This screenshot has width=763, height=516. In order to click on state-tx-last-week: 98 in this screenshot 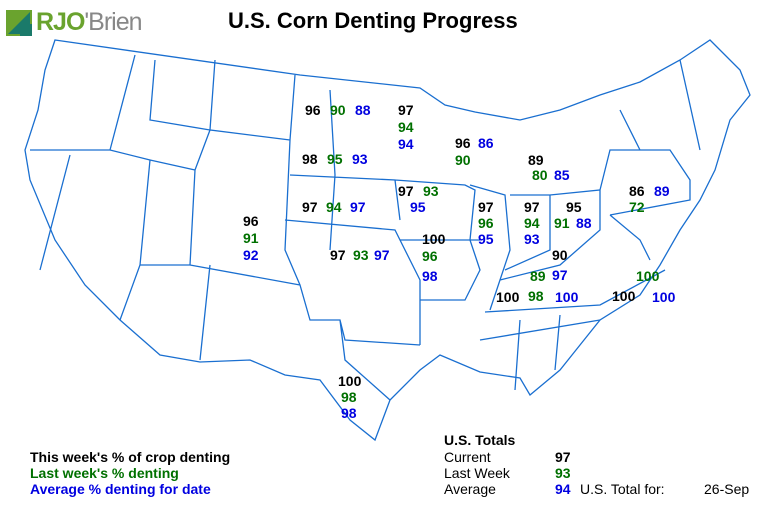, I will do `click(349, 397)`.